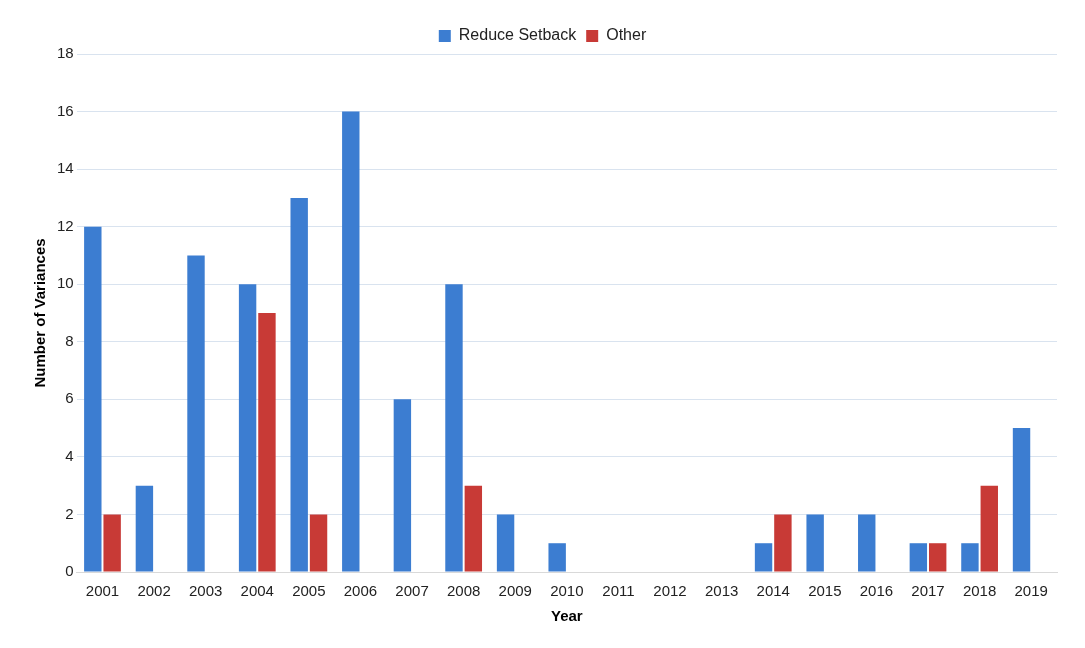 This screenshot has height=648, width=1085. Describe the element at coordinates (567, 591) in the screenshot. I see `x-tick-label: 2010` at that location.